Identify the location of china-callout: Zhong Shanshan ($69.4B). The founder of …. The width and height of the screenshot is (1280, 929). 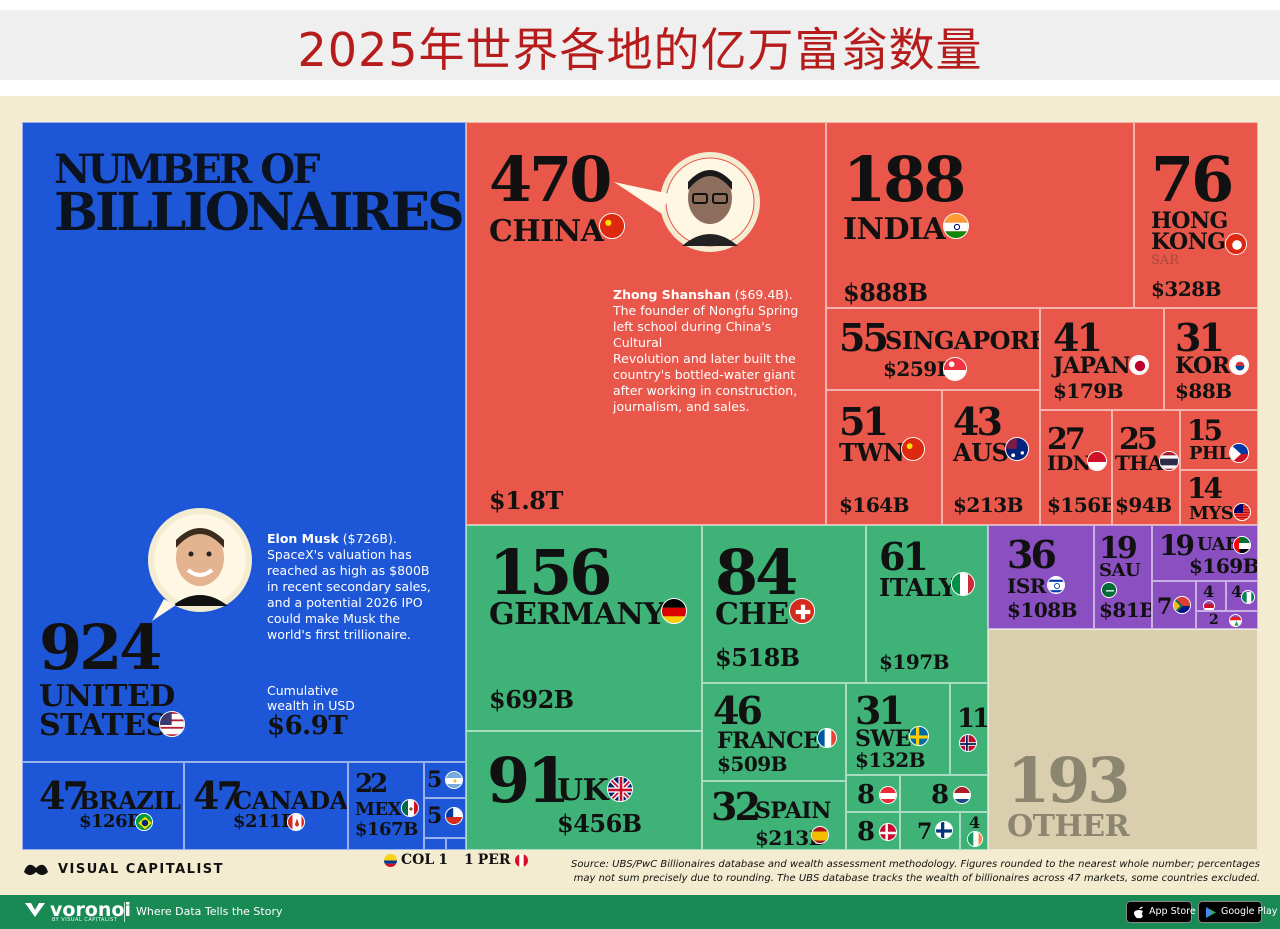
(715, 351).